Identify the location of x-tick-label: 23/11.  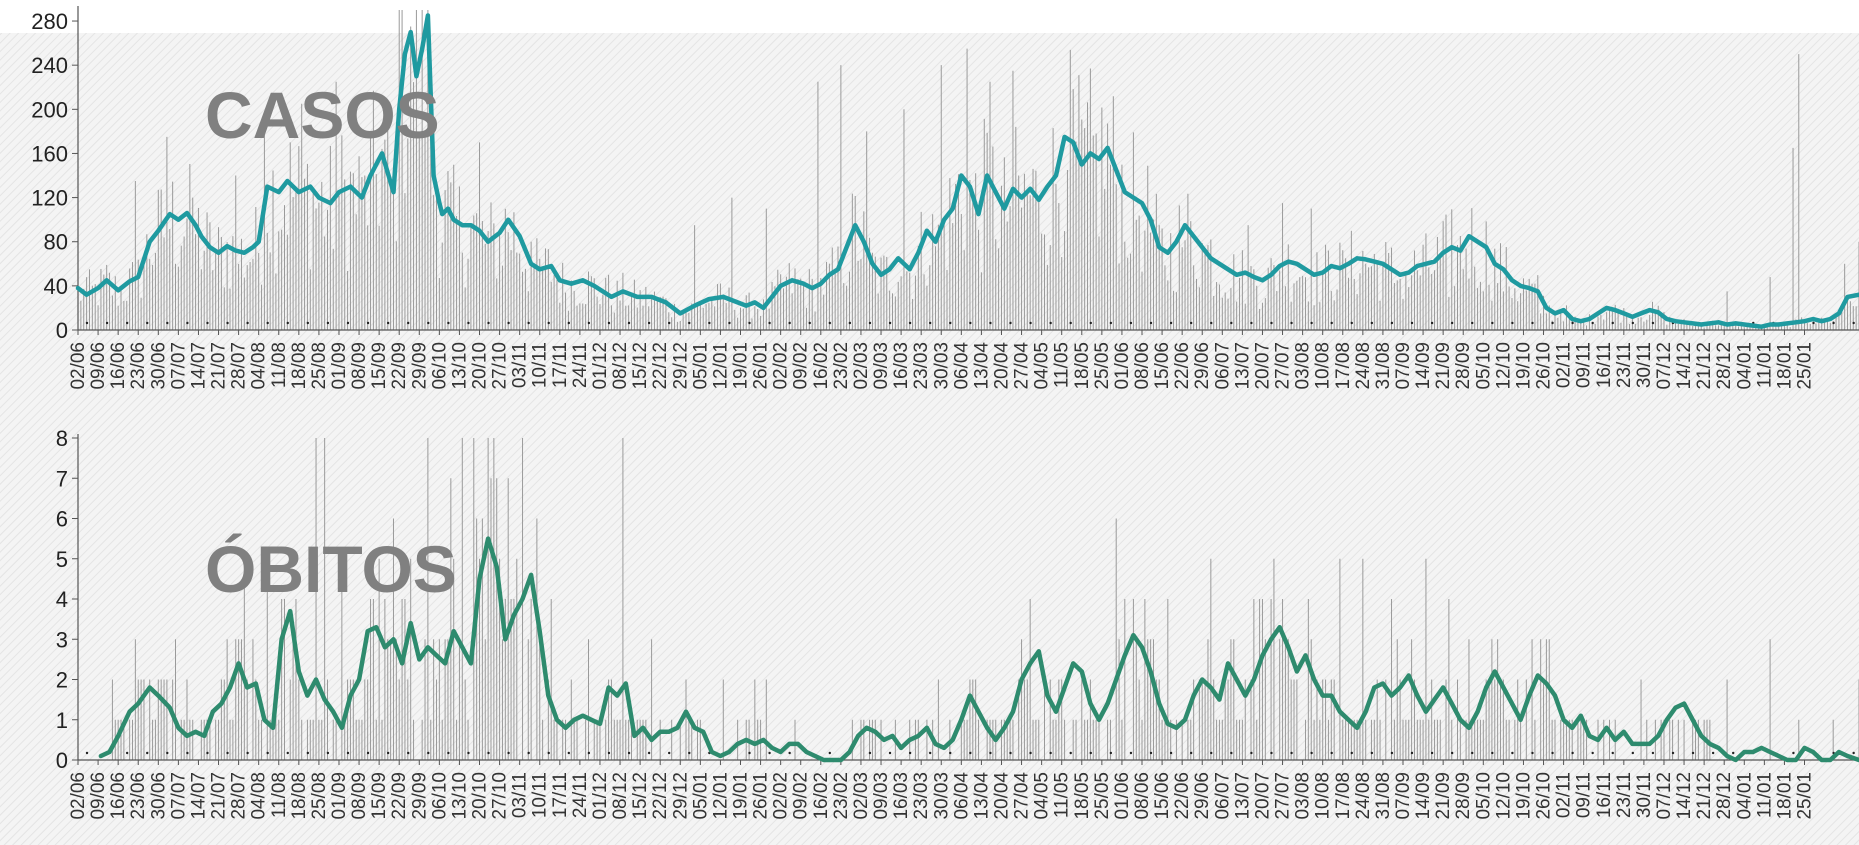
(1624, 365).